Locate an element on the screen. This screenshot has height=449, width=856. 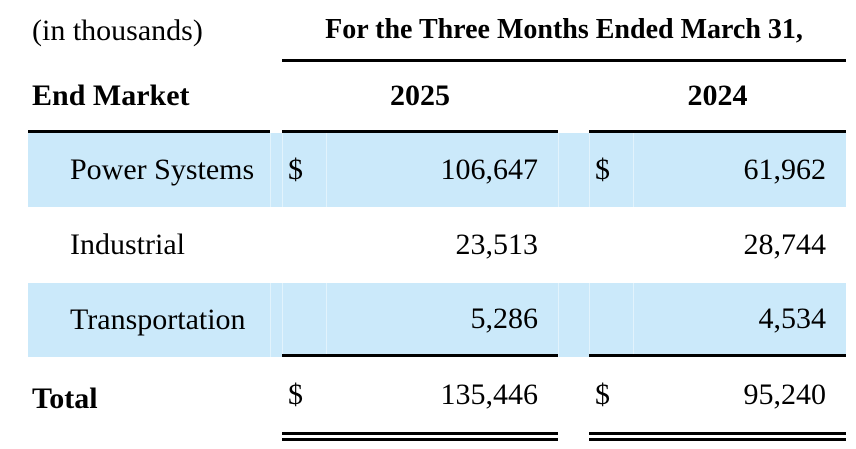
total-value-2025: 135,446 is located at coordinates (442, 399).